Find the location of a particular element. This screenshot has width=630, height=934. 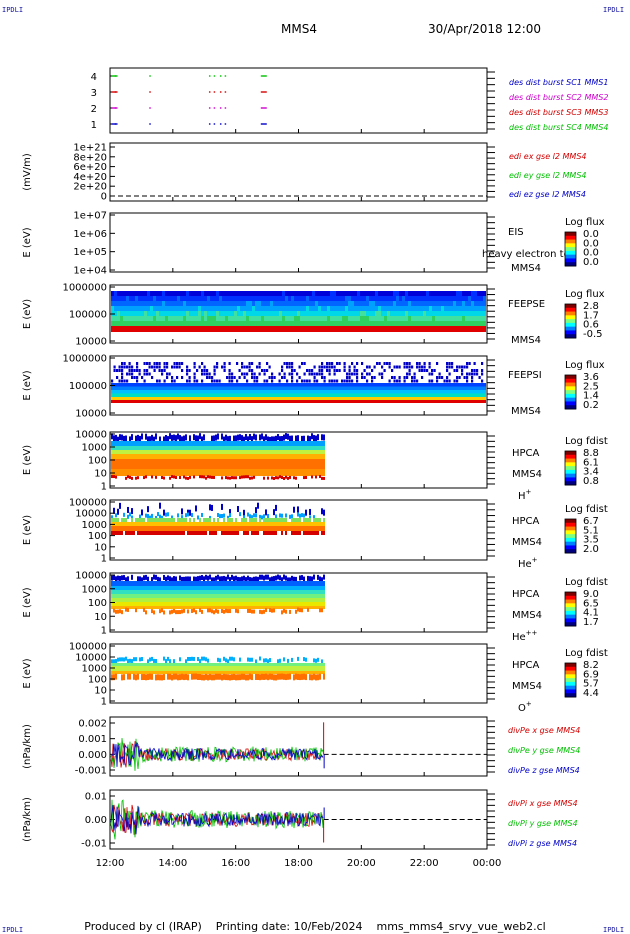

colorbar-title: Log fdist is located at coordinates (586, 441).